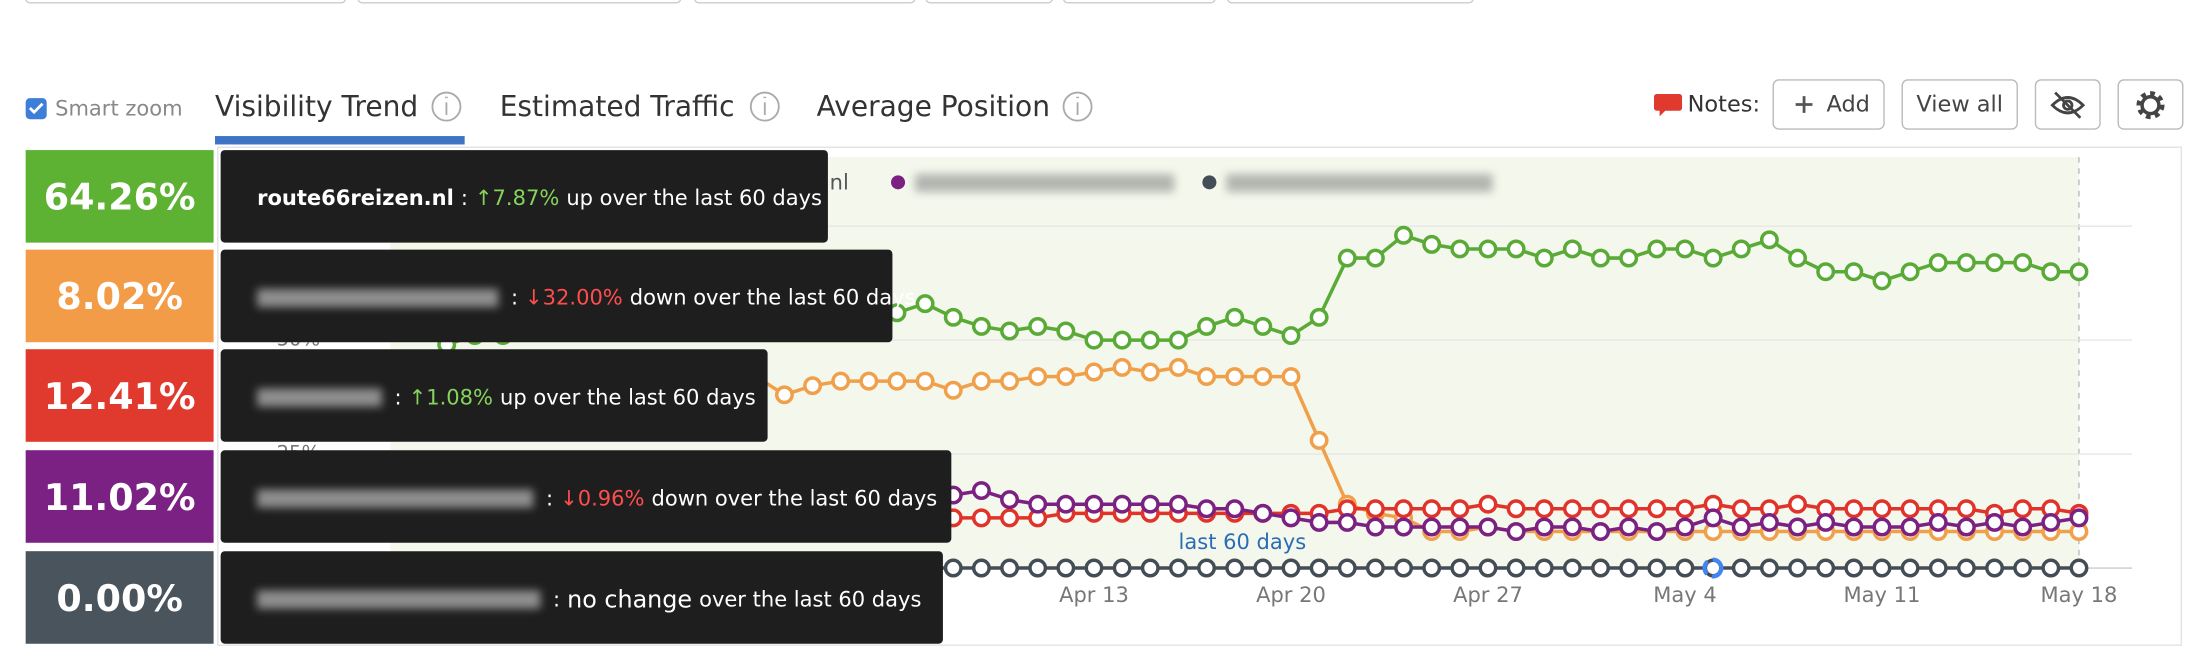  I want to click on smart-zoom-label: Smart zoom, so click(118, 107).